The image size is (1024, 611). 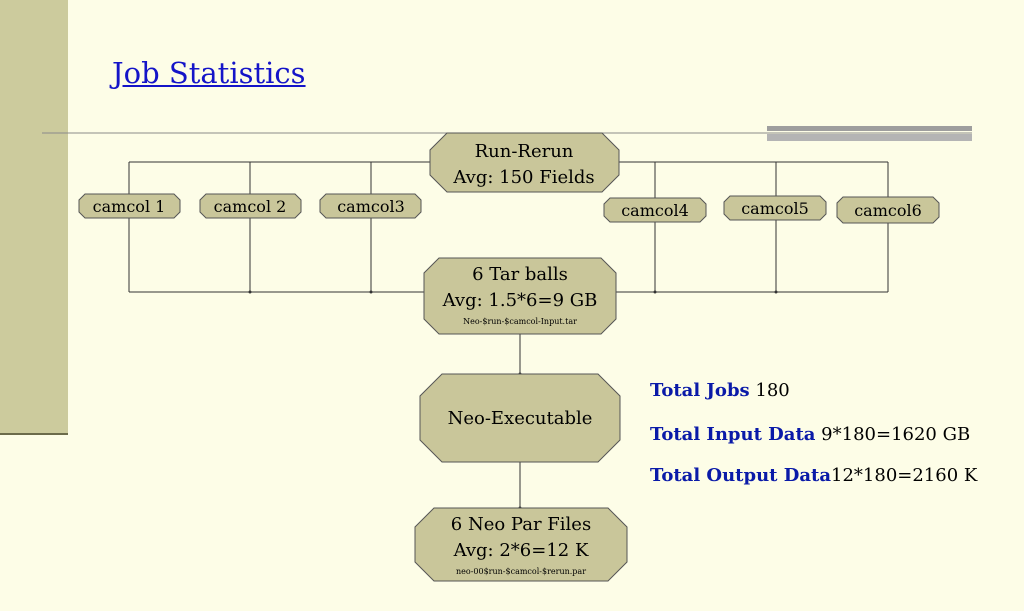 I want to click on stat-input-value: 9*180=1620 GB, so click(x=896, y=434).